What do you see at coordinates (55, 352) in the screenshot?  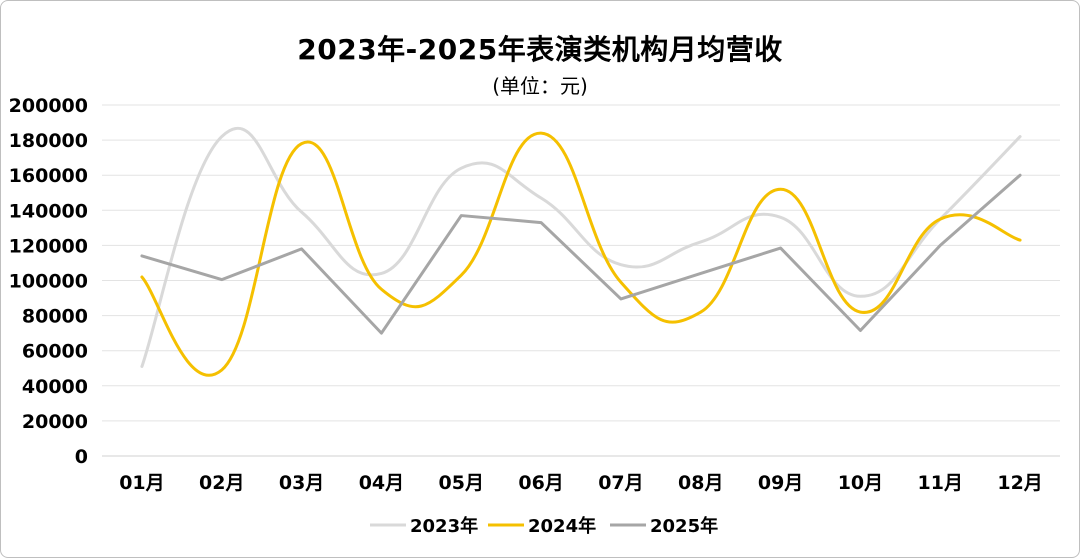 I see `y-tick-label: 60000` at bounding box center [55, 352].